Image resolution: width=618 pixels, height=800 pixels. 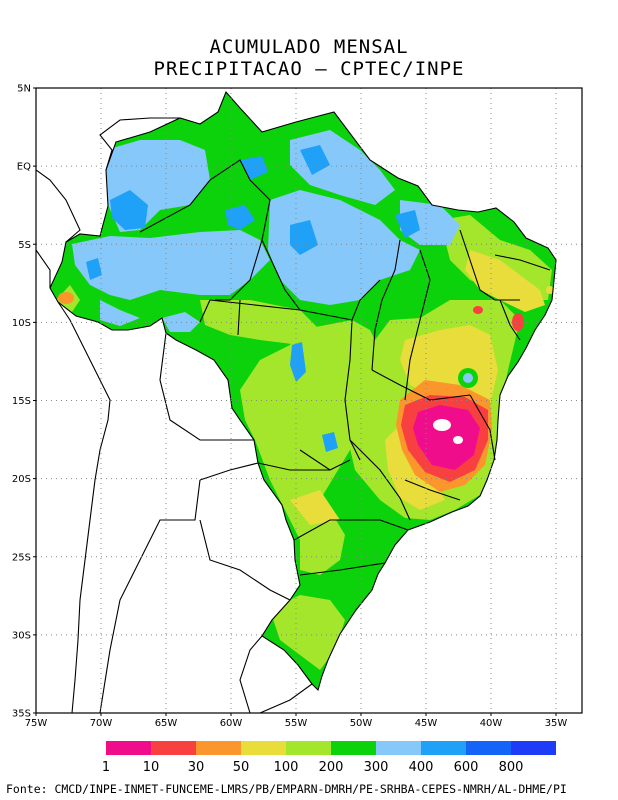 What do you see at coordinates (309, 47) in the screenshot?
I see `map-title-line-1: ACUMULADO MENSAL` at bounding box center [309, 47].